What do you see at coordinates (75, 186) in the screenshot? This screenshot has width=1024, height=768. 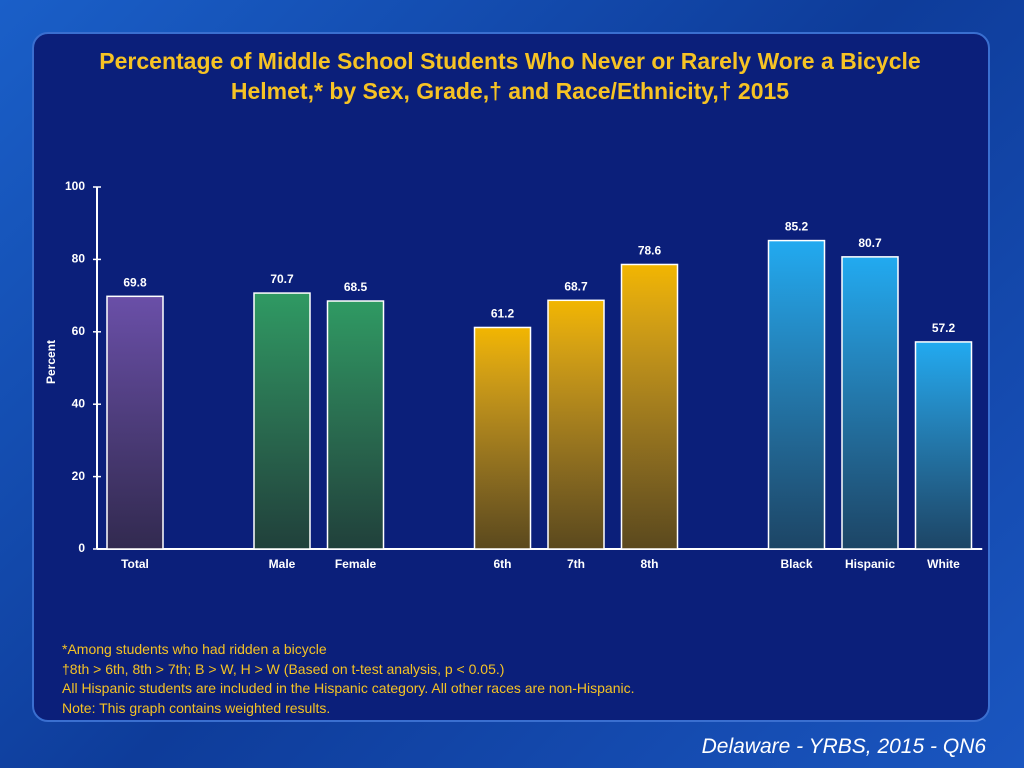 I see `y-tick-label: 100` at bounding box center [75, 186].